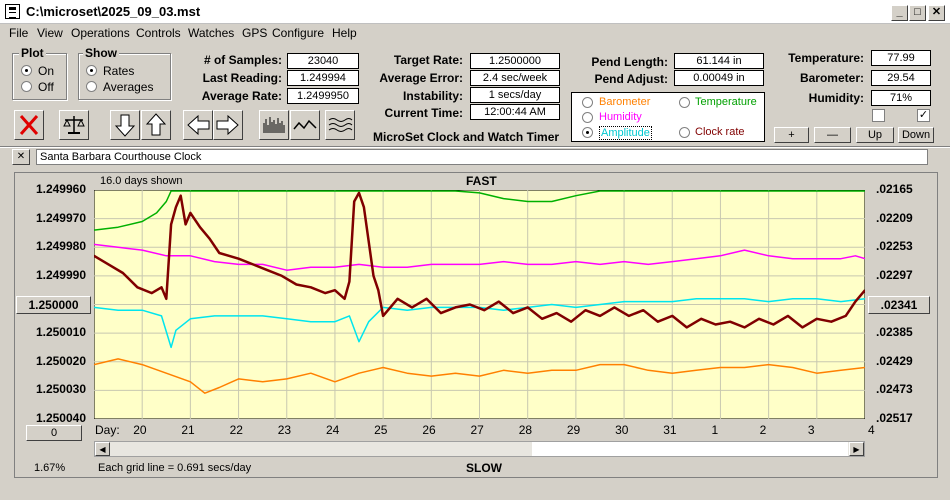  Describe the element at coordinates (255, 33) in the screenshot. I see `menu-gps: GPS` at that location.